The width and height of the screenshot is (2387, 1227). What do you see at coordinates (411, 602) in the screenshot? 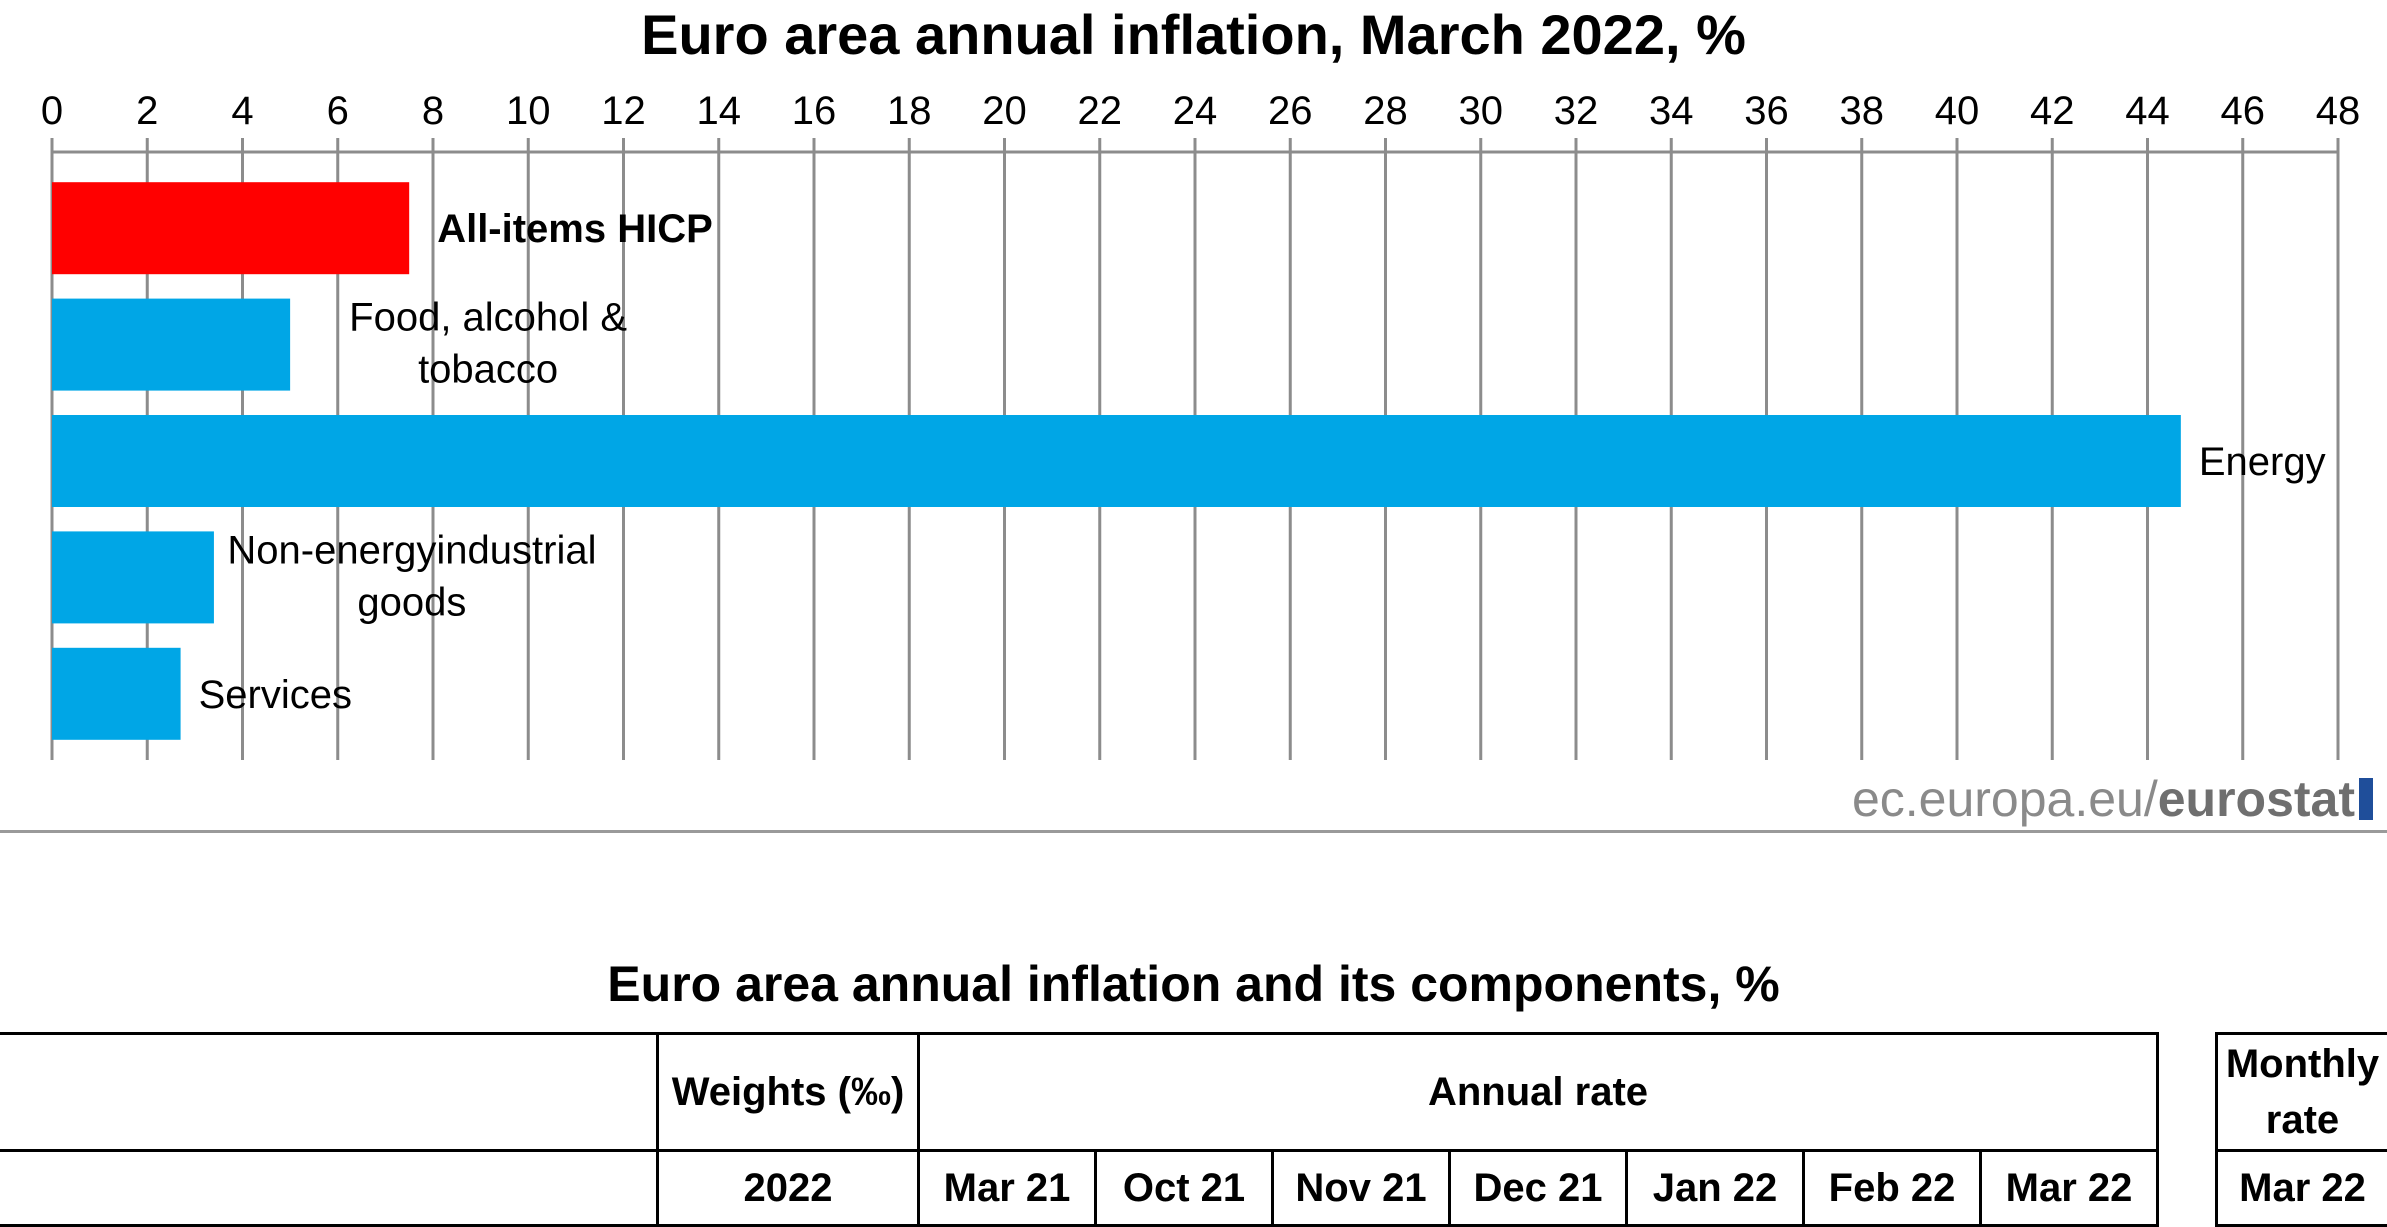
I see `bar-label: goods` at bounding box center [411, 602].